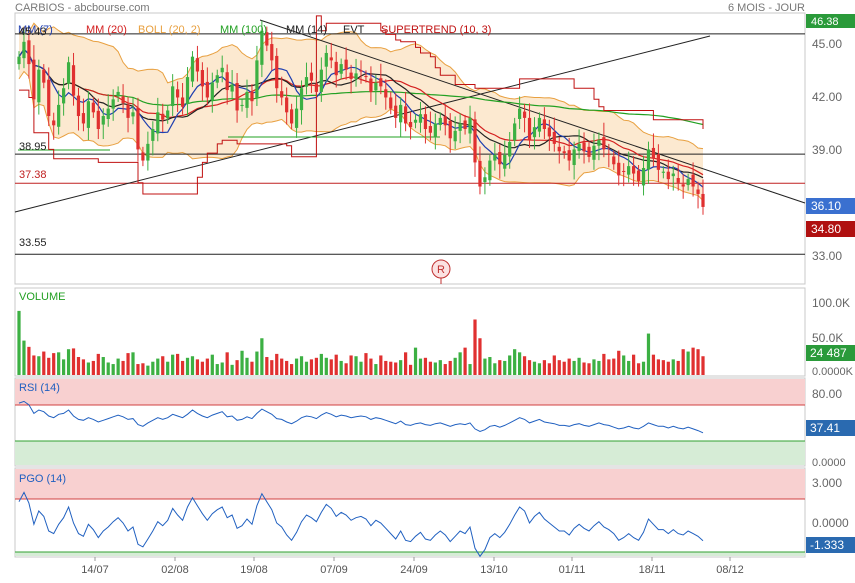 Image resolution: width=855 pixels, height=583 pixels. Describe the element at coordinates (831, 303) in the screenshot. I see `volume-tick-100k: 100.0K` at that location.